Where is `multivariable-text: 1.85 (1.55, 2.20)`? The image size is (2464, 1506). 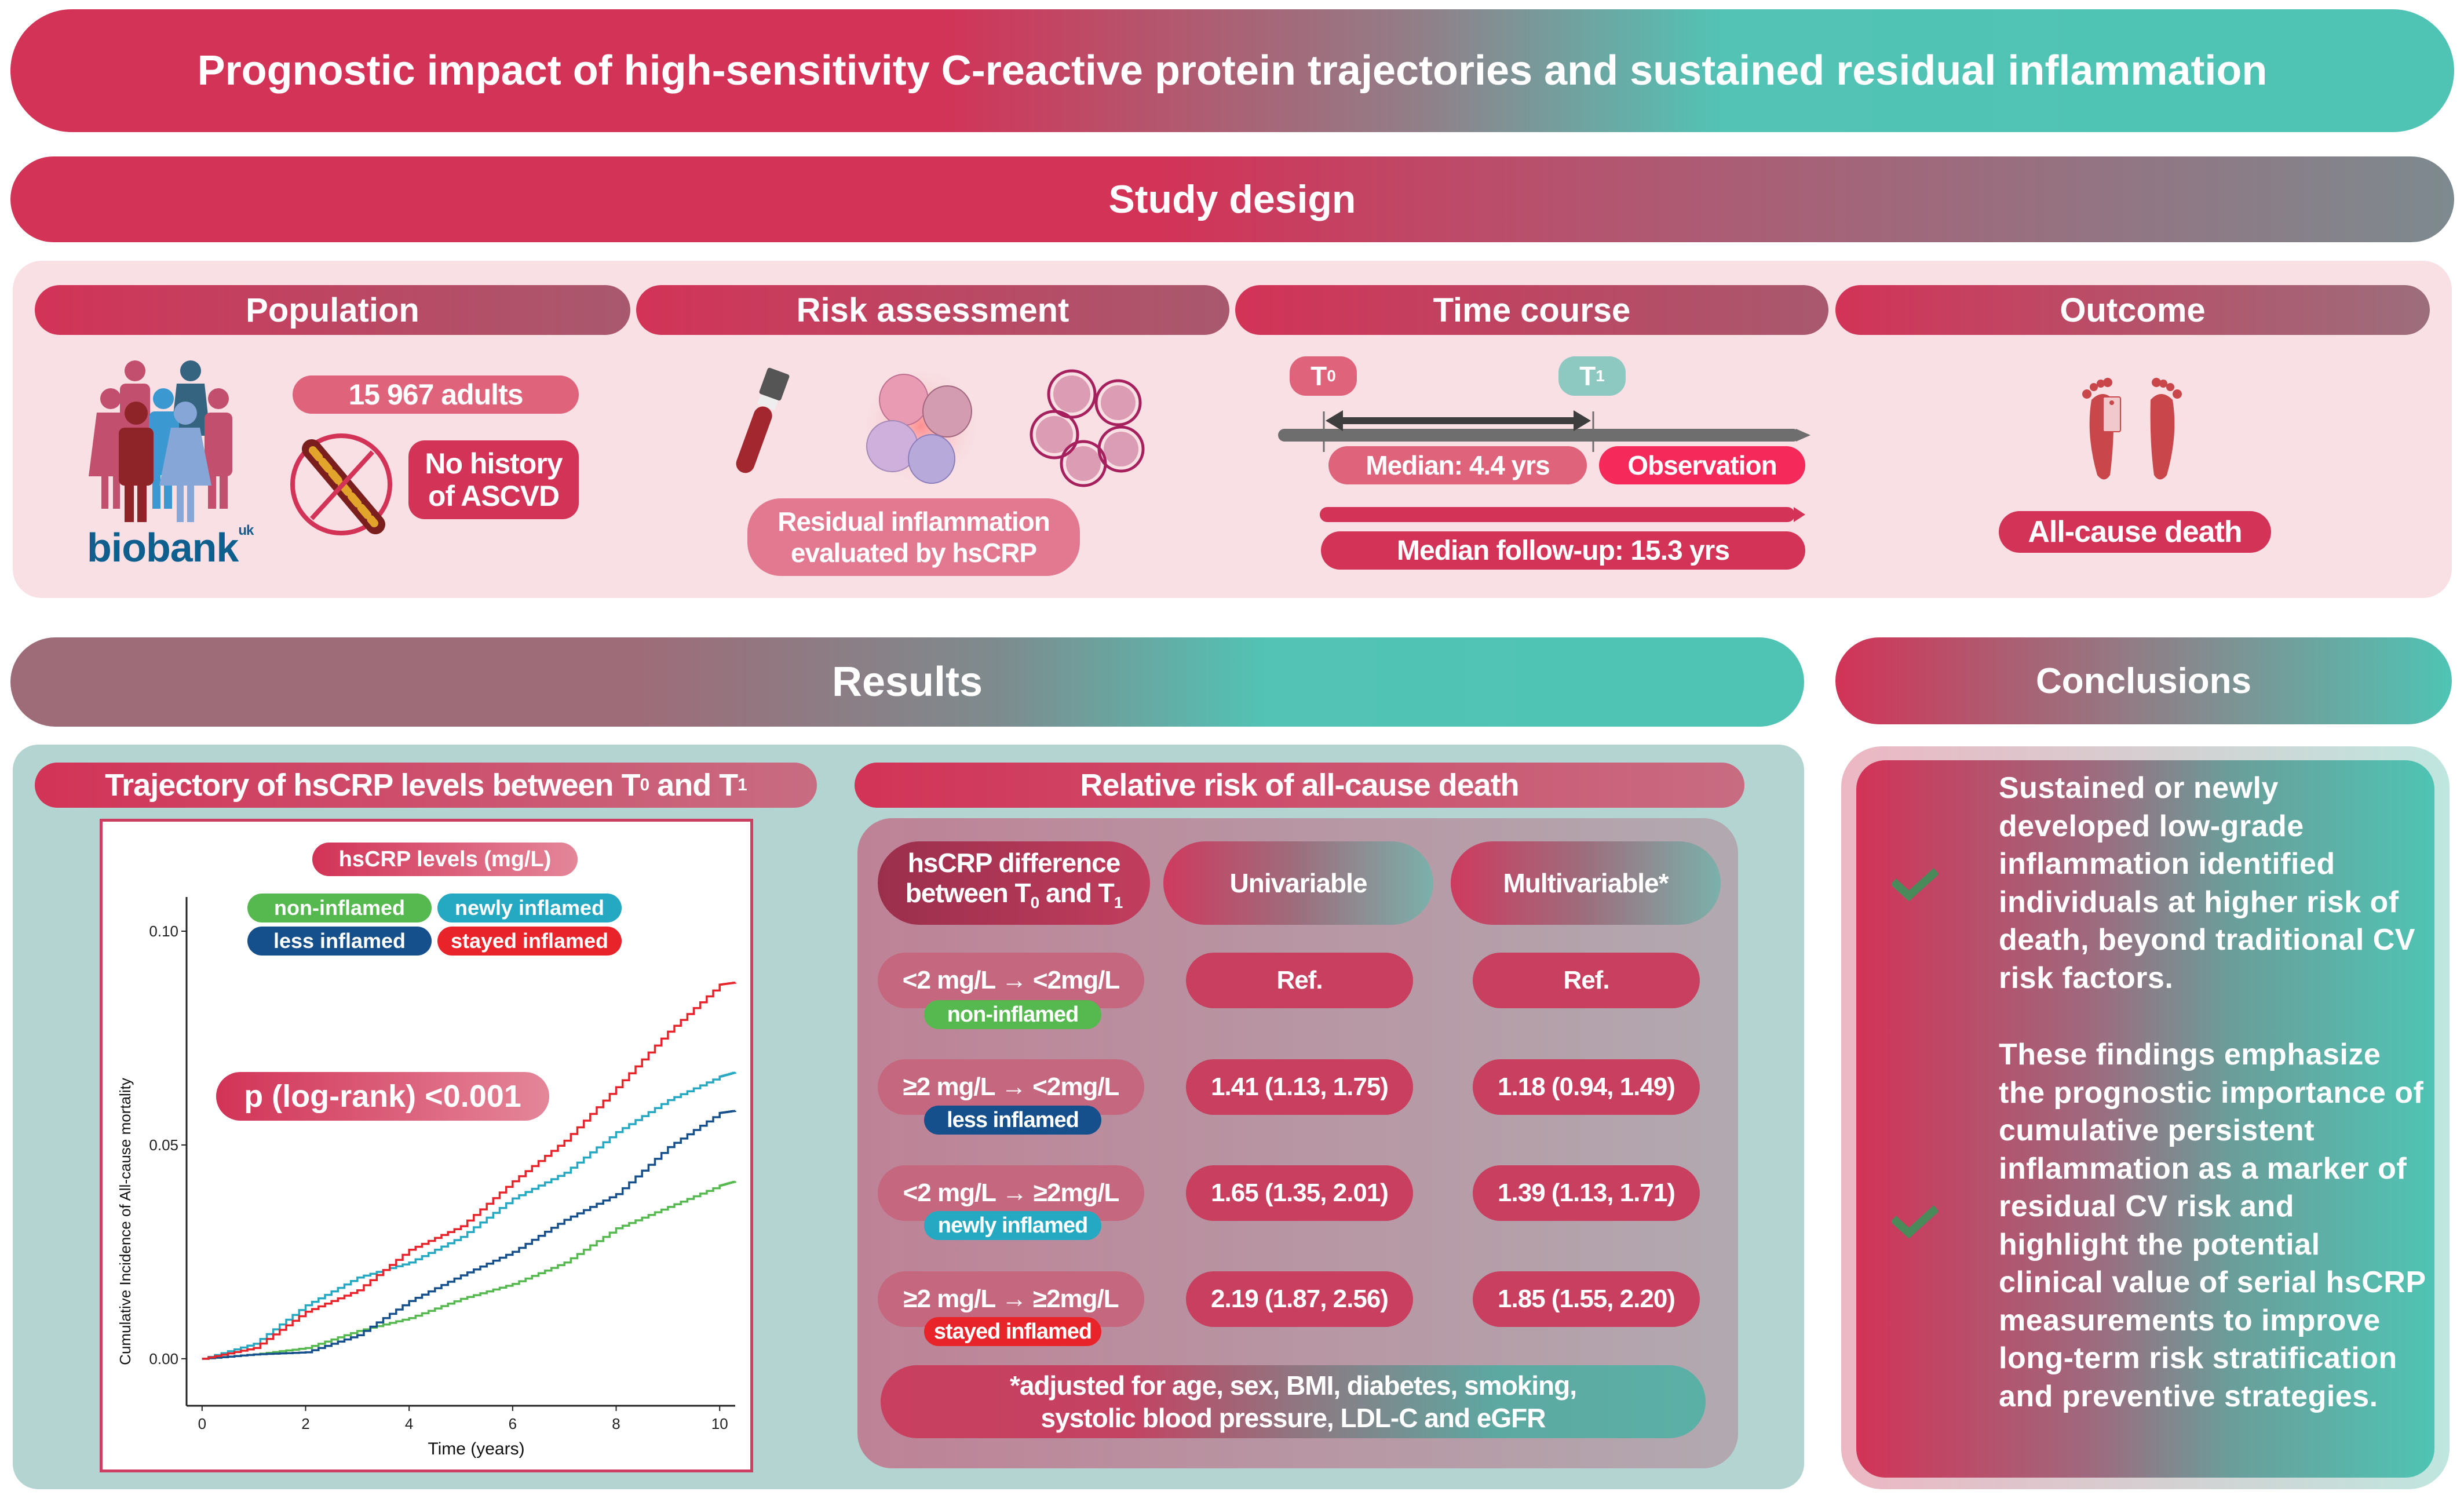 multivariable-text: 1.85 (1.55, 2.20) is located at coordinates (1587, 1299).